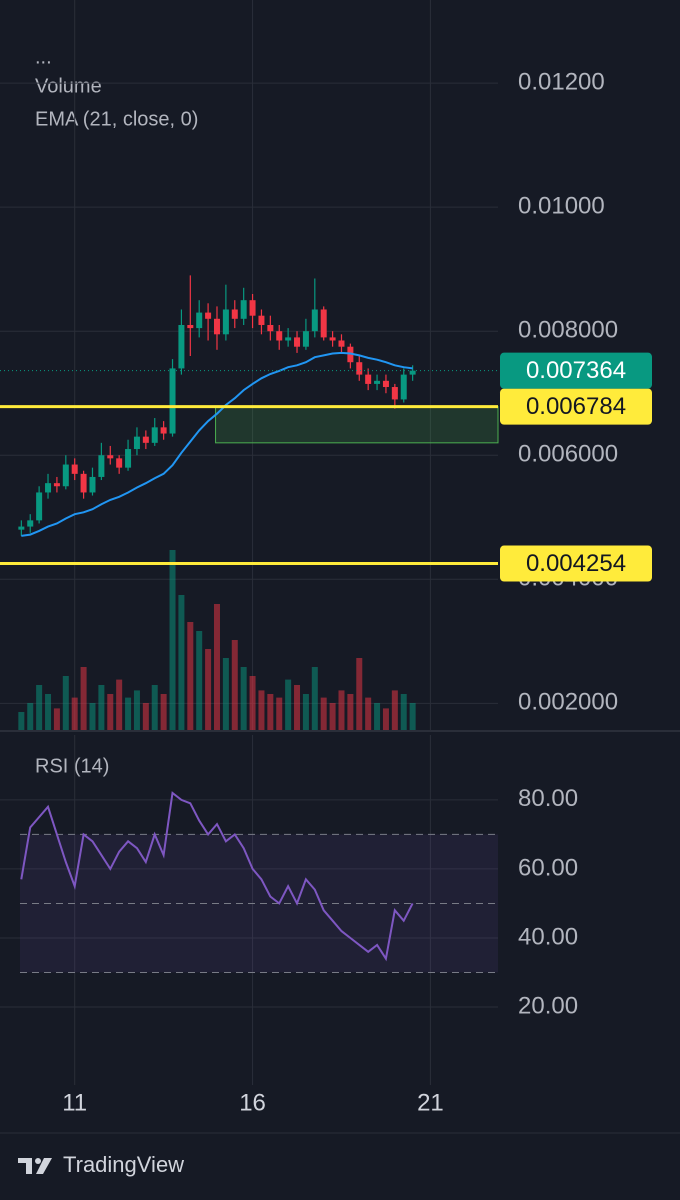  Describe the element at coordinates (72, 766) in the screenshot. I see `rsi-title: RSI (14)` at that location.